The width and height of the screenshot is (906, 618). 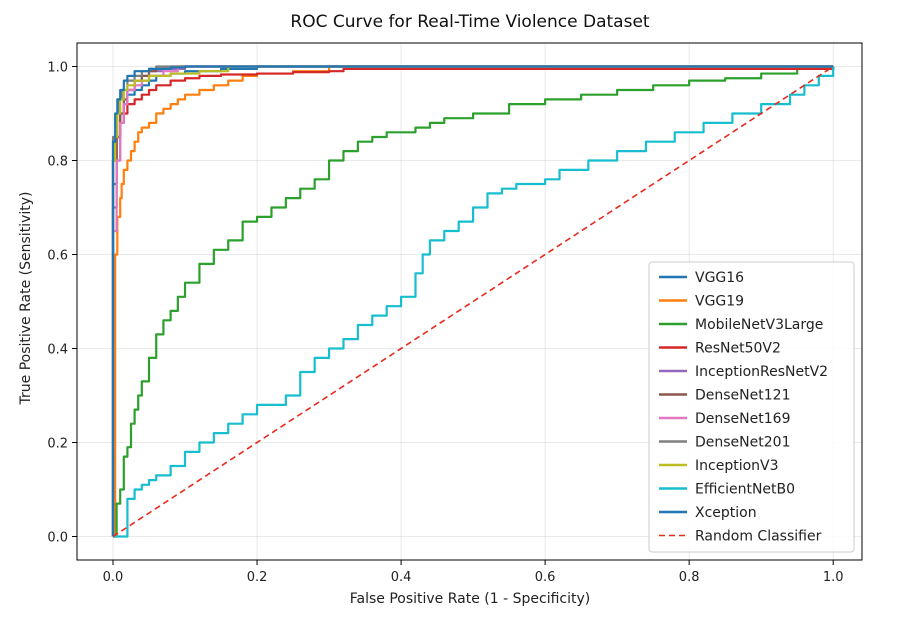 I want to click on y-tick-label: 1.0, so click(x=57, y=68).